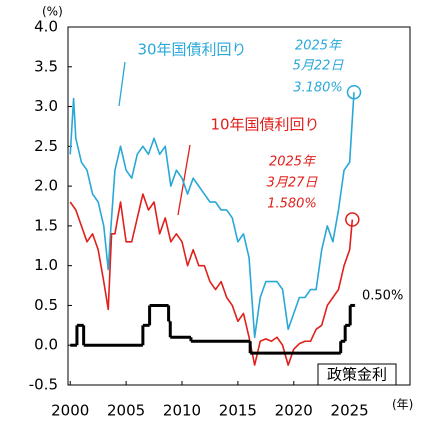 The height and width of the screenshot is (421, 425). I want to click on x-tick-label: 2000, so click(70, 411).